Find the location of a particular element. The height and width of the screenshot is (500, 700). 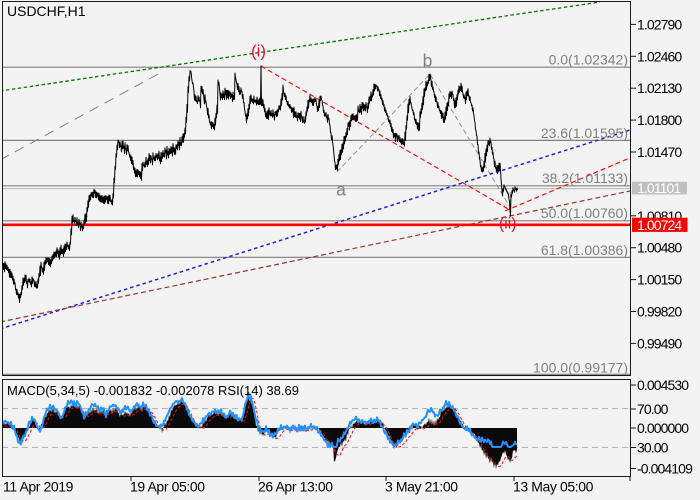

svg-text: 0.99490 is located at coordinates (659, 343).